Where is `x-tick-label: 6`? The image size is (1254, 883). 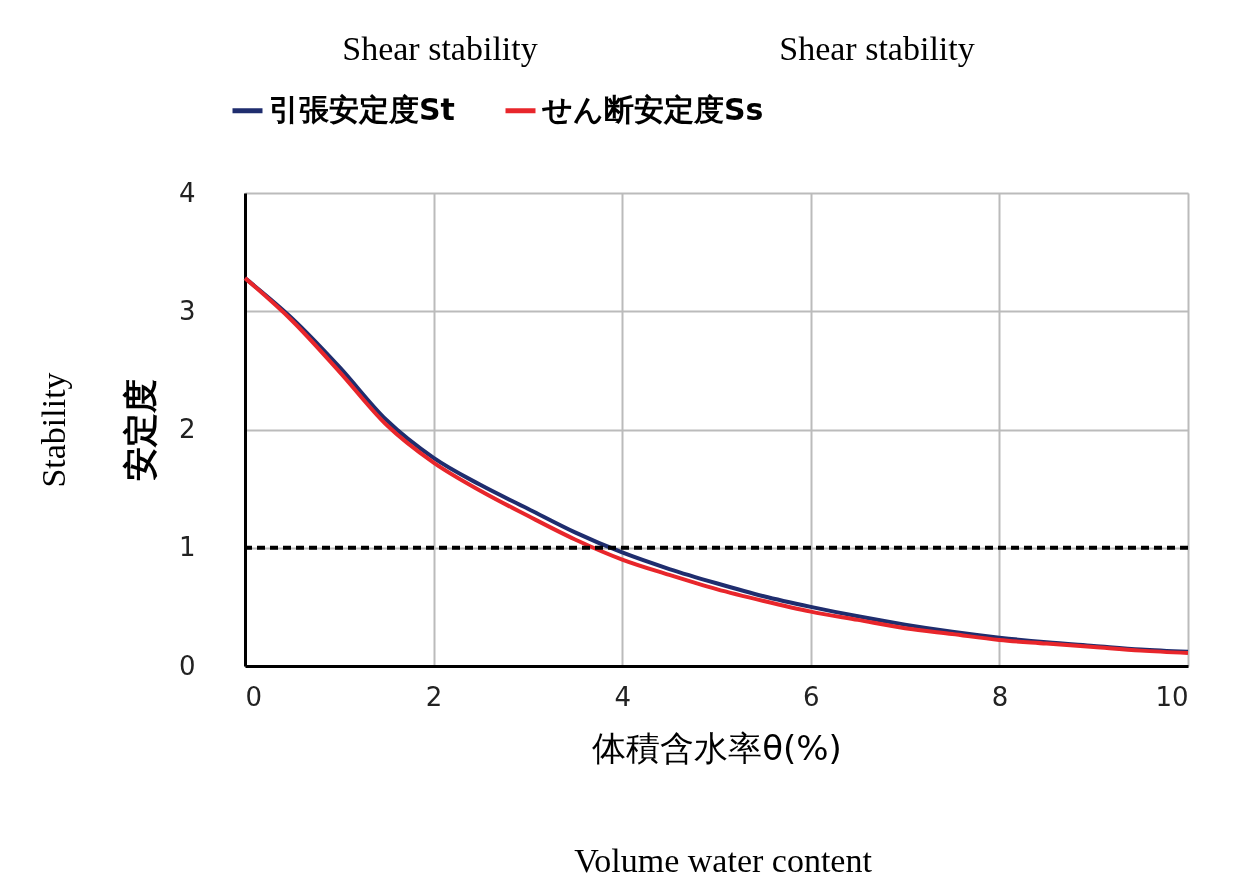
x-tick-label: 6 is located at coordinates (811, 696).